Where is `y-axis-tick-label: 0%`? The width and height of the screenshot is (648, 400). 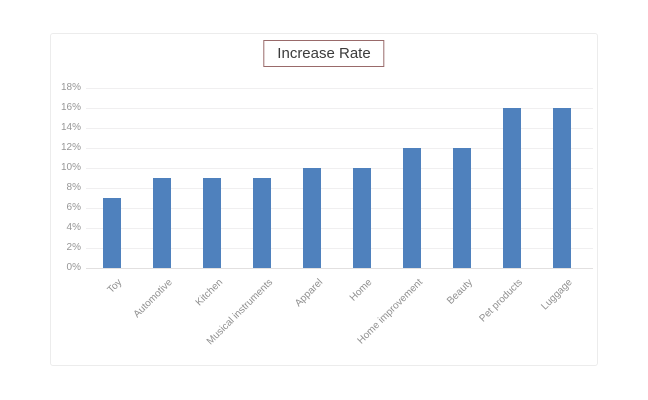
y-axis-tick-label: 0% is located at coordinates (73, 267).